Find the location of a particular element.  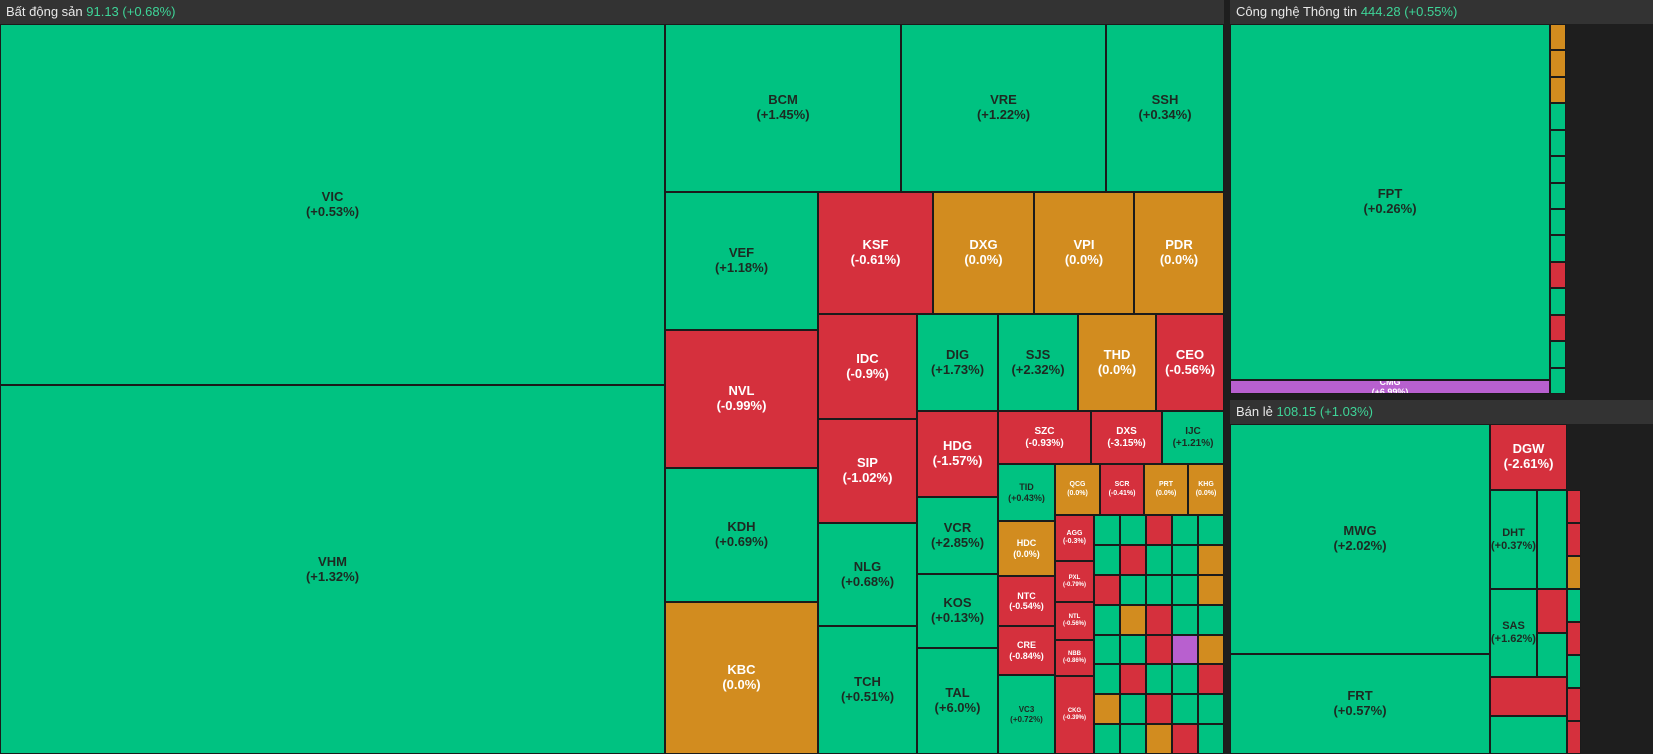

tile-mwg: MWG (+2.02%) is located at coordinates (1360, 539).